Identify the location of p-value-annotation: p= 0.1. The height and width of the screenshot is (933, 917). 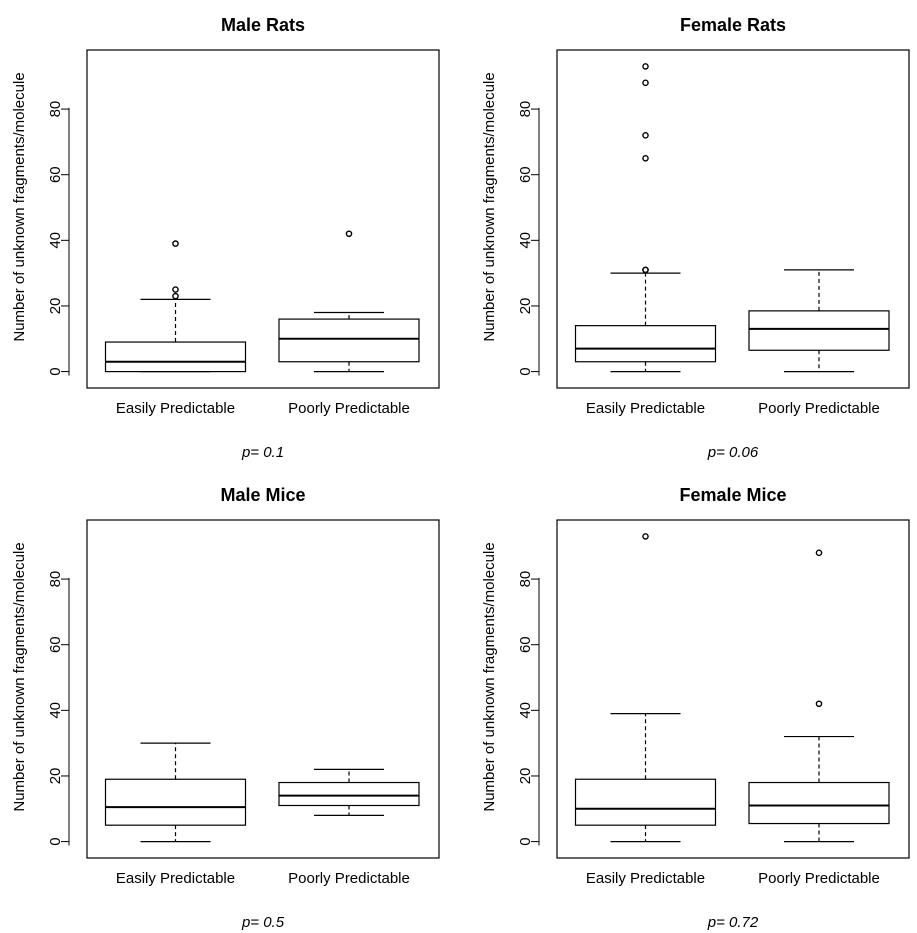
(262, 452).